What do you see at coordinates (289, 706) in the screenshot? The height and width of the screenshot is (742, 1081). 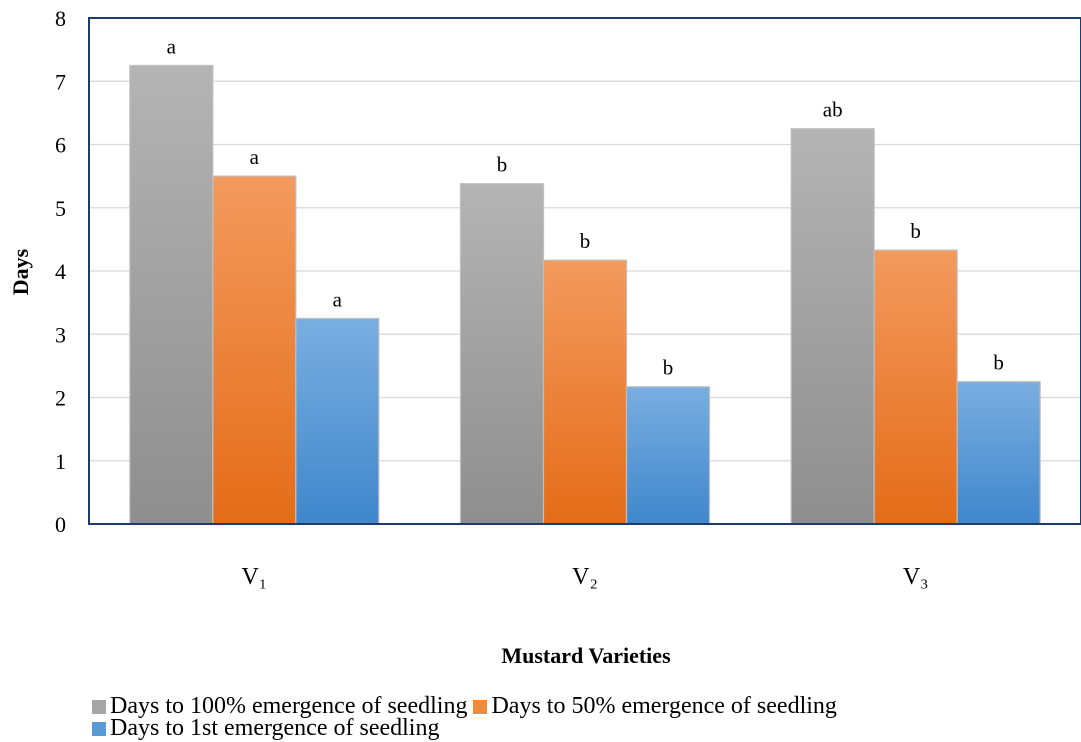 I see `legend-label-100pct: Days to 100% emergence of seedling` at bounding box center [289, 706].